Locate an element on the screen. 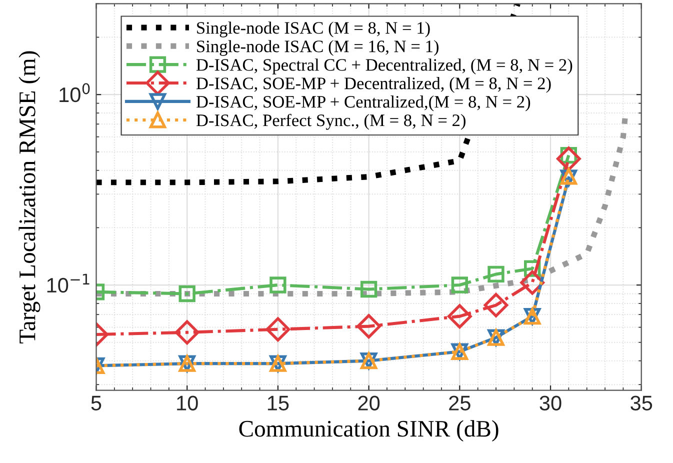 The image size is (673, 463). x-tick-label: 35 is located at coordinates (641, 403).